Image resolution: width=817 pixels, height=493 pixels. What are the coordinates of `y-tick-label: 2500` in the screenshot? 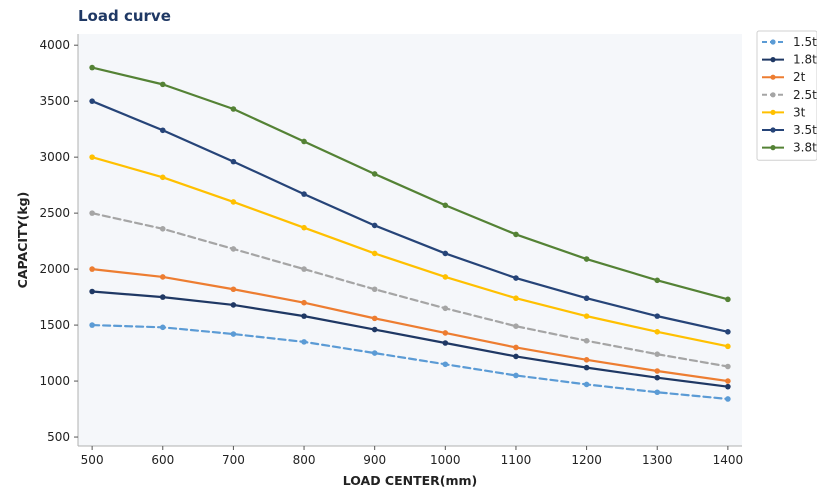 It's located at (54, 213).